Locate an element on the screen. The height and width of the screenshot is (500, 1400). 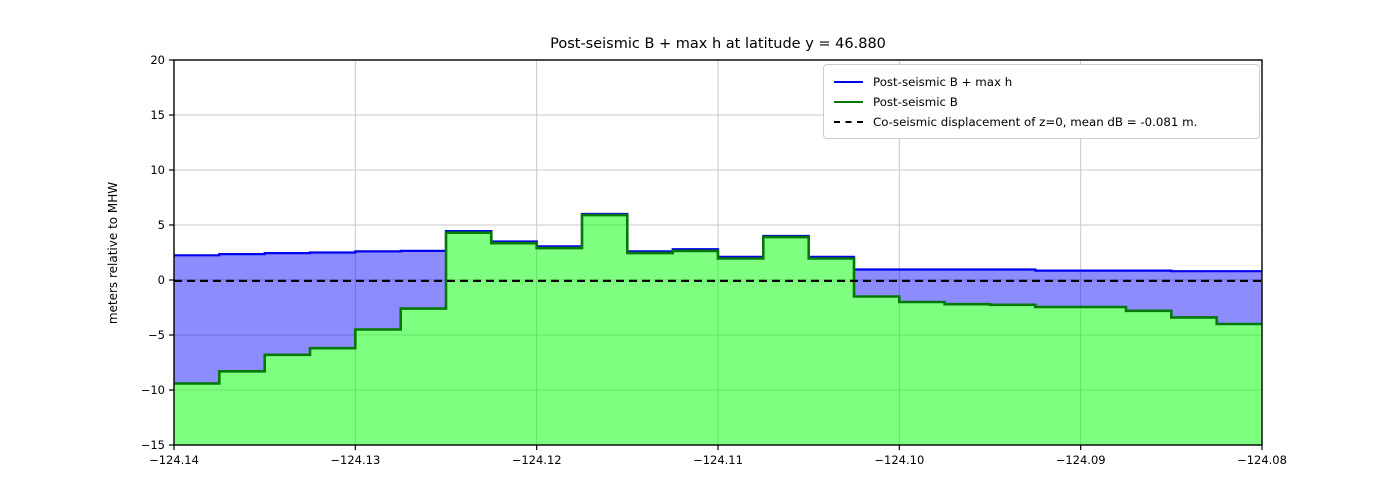
x-tick-label: −124.14 is located at coordinates (174, 460).